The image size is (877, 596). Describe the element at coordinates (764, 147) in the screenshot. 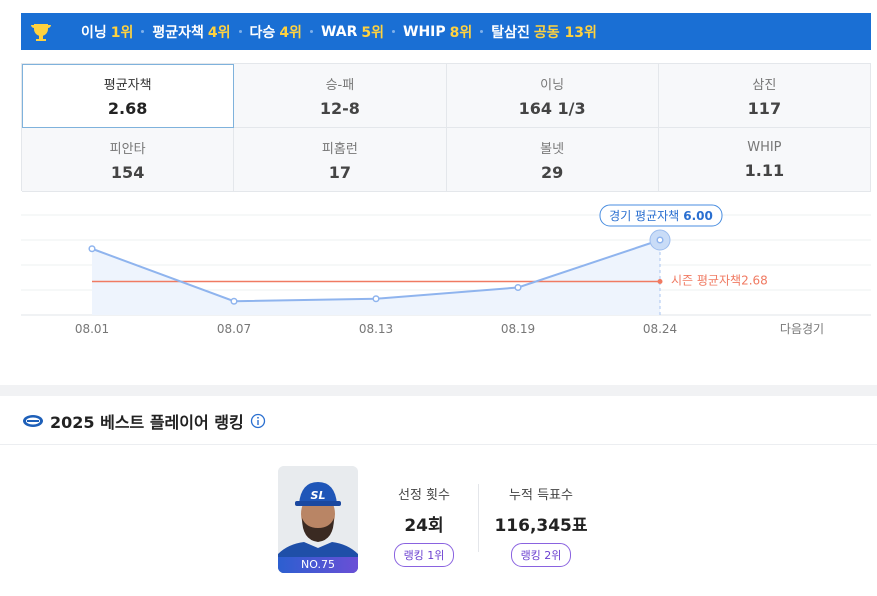

I see `stat-label: WHIP` at that location.